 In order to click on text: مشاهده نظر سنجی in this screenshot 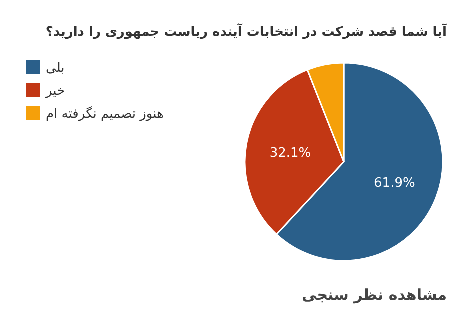, I will do `click(374, 295)`.